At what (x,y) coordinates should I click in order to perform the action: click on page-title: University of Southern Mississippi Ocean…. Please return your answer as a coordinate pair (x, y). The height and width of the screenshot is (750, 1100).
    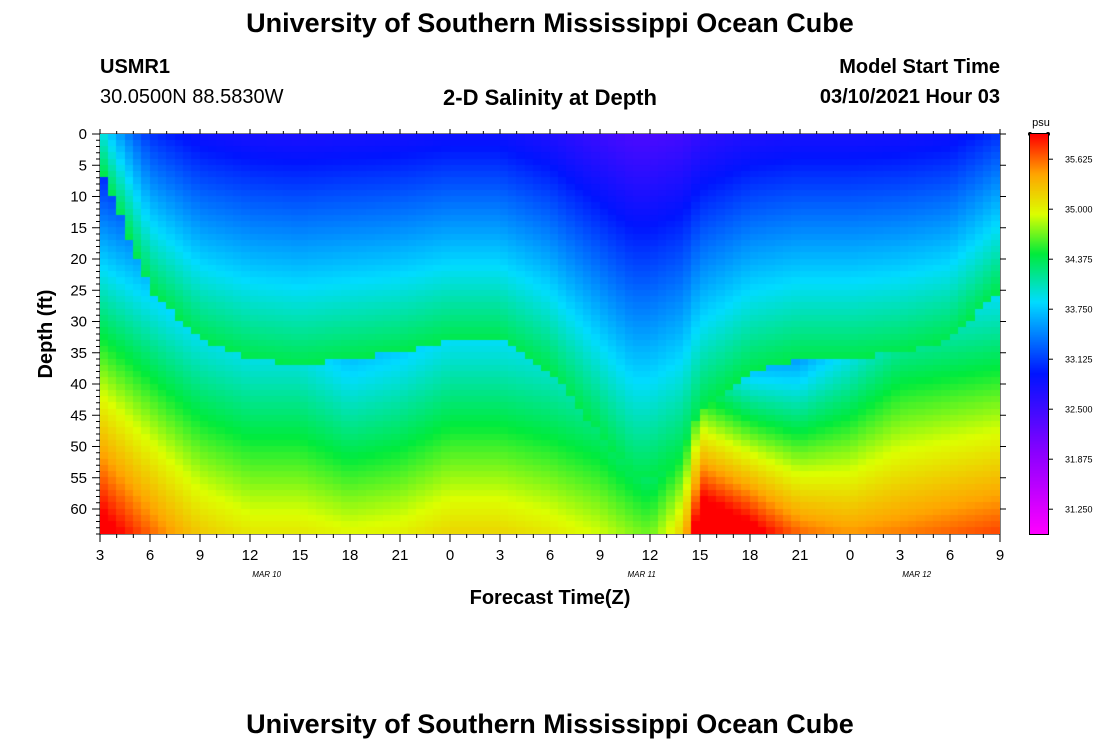
    Looking at the image, I should click on (550, 23).